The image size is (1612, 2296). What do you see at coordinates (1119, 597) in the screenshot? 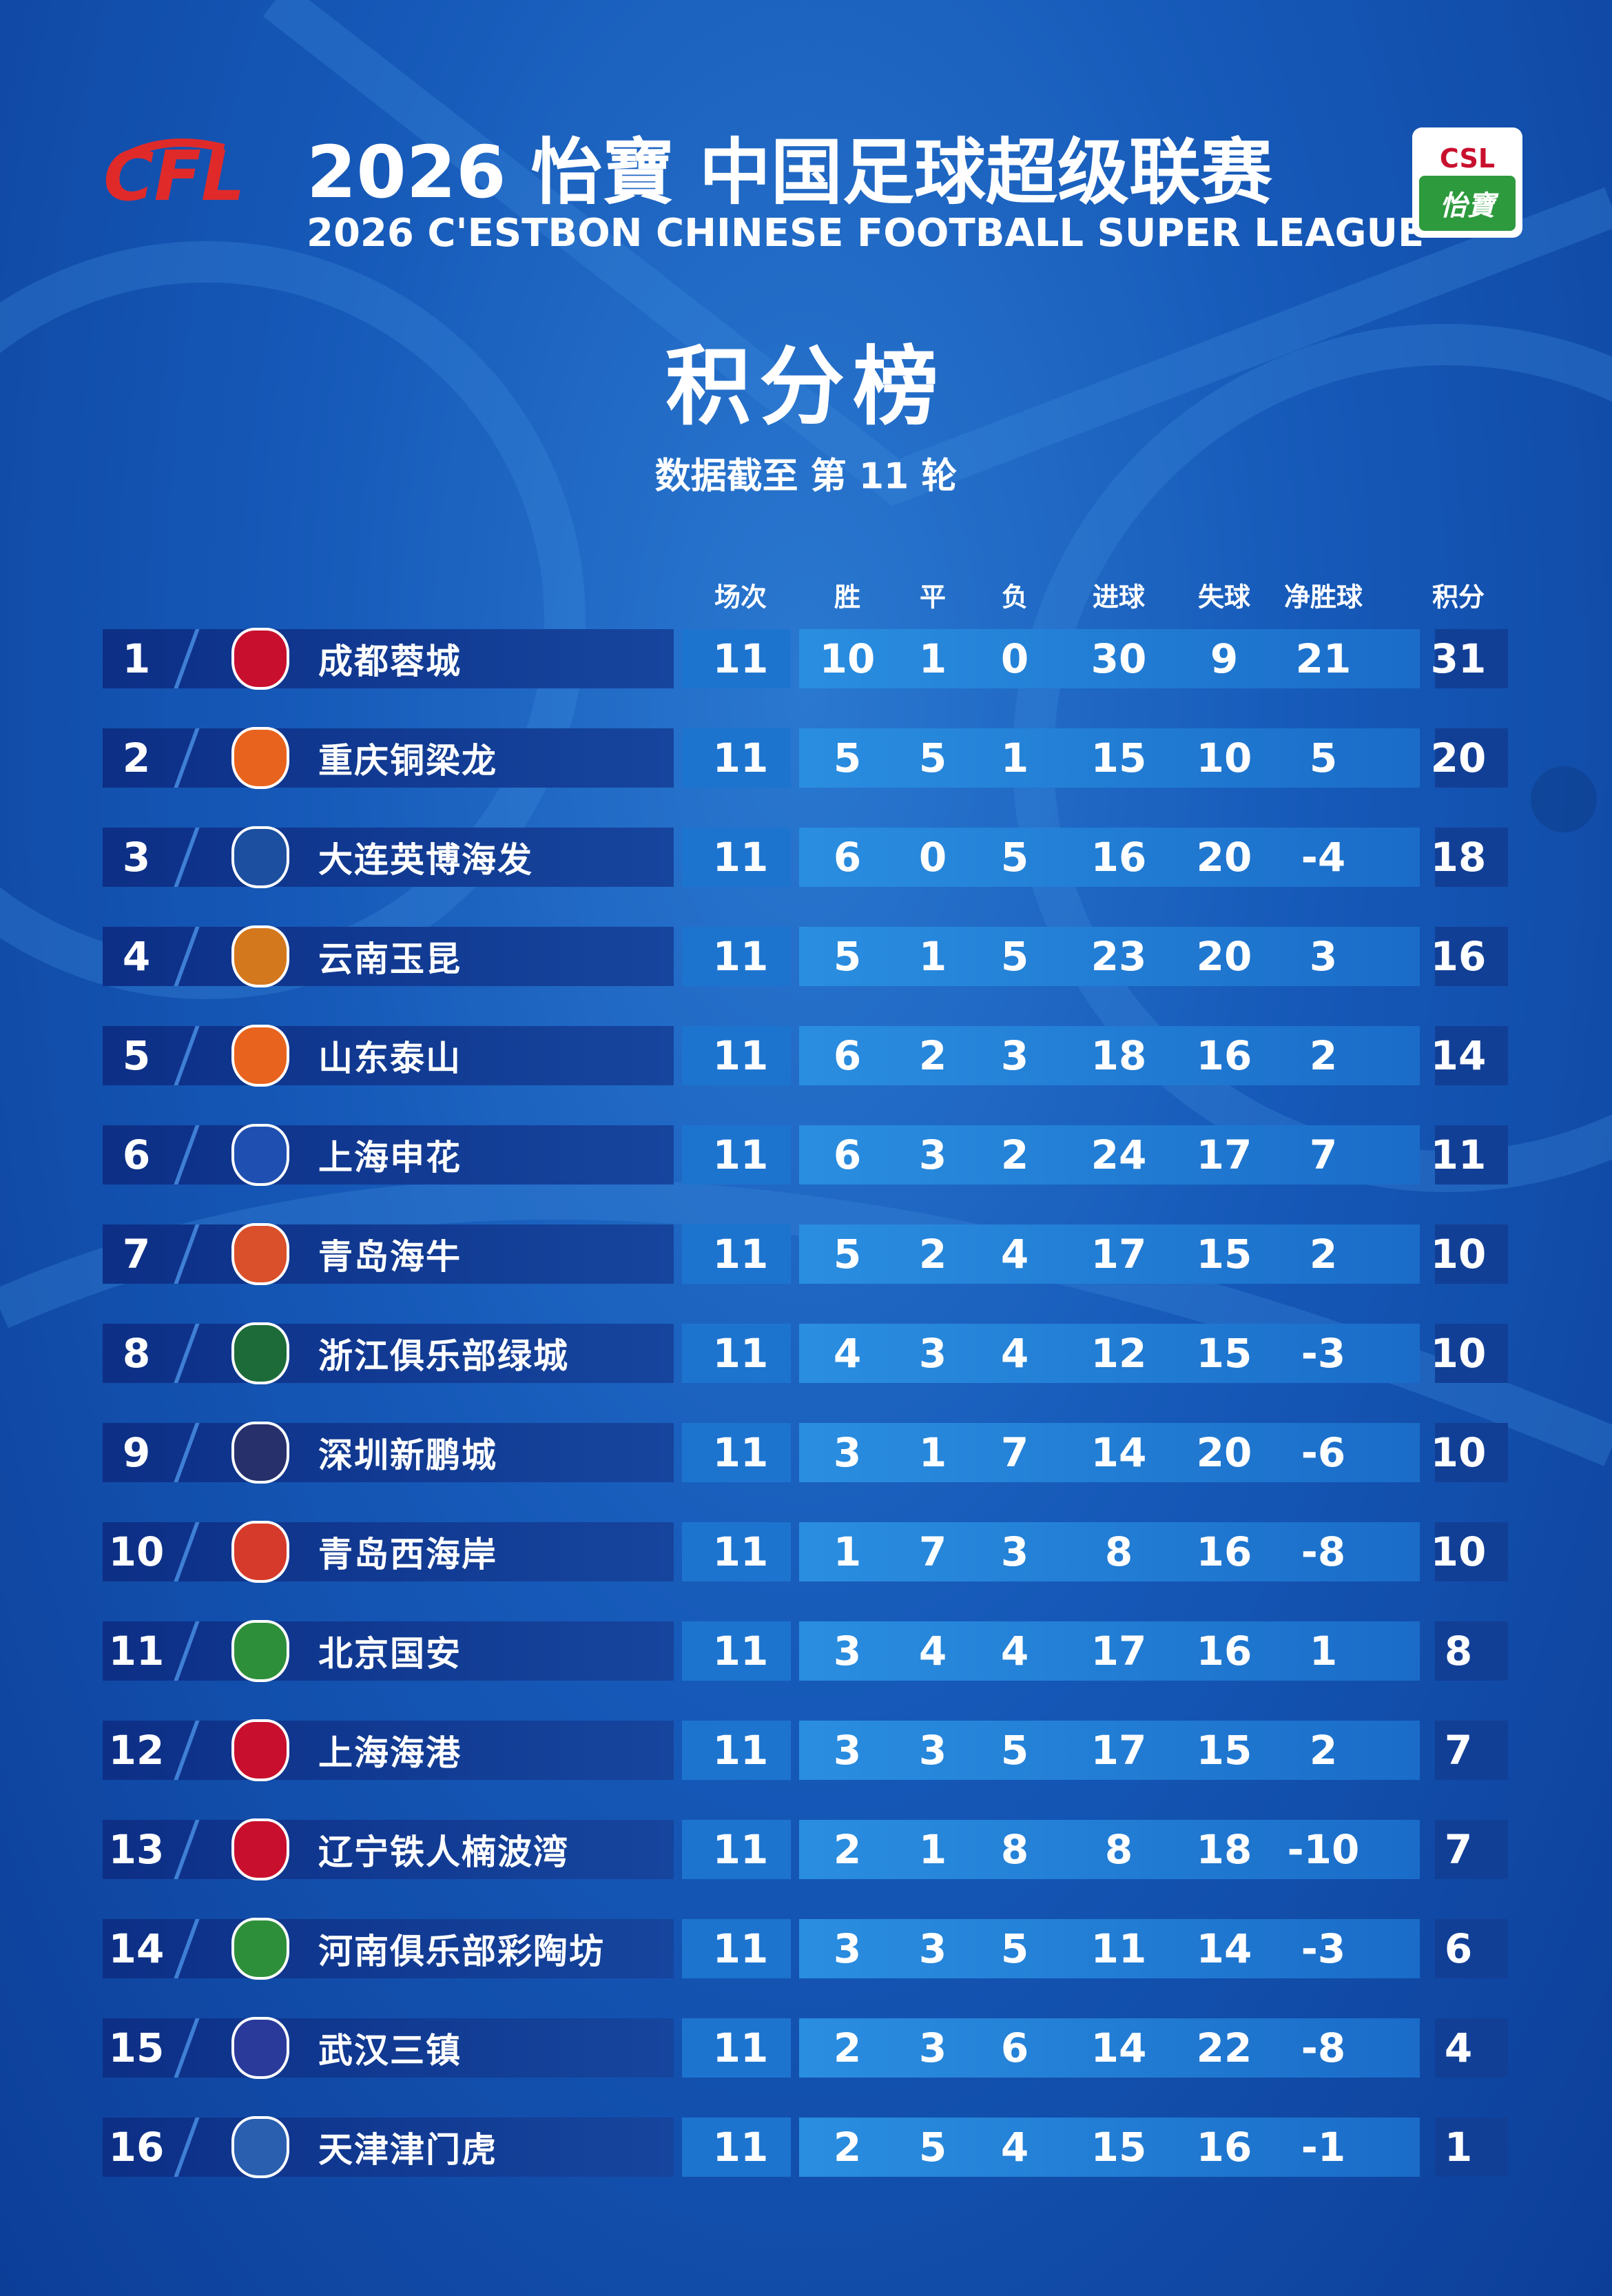
I see `column-header: 进球` at bounding box center [1119, 597].